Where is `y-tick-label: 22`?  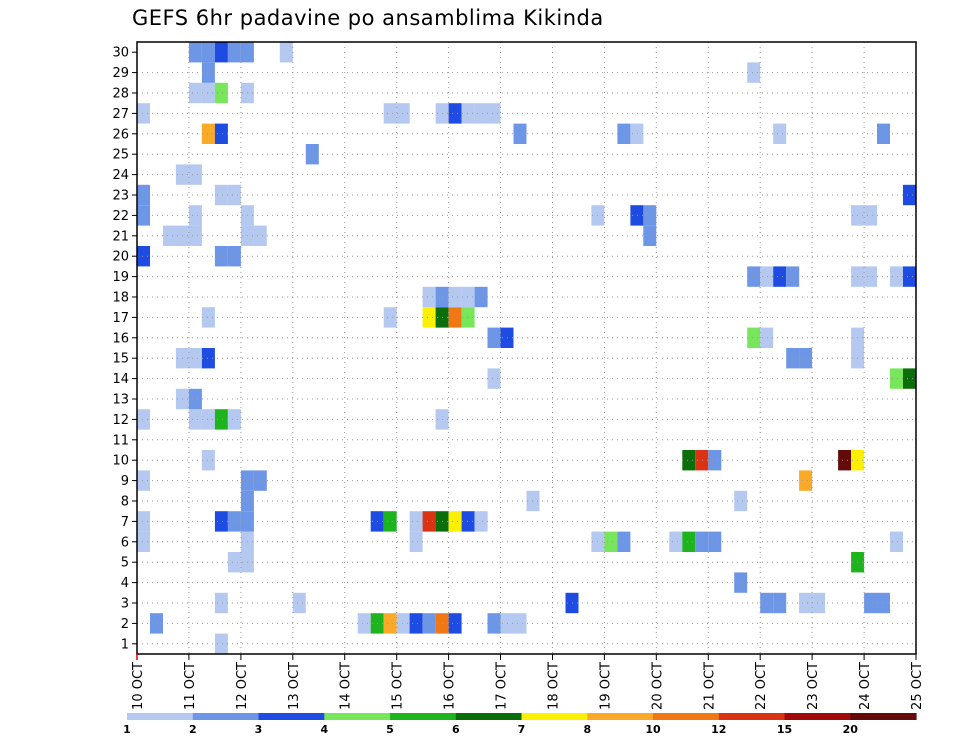 y-tick-label: 22 is located at coordinates (120, 216).